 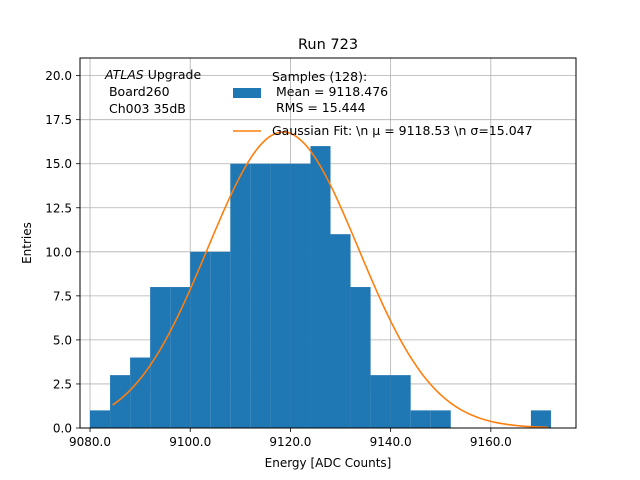 I want to click on board-label: Board260, so click(x=137, y=91).